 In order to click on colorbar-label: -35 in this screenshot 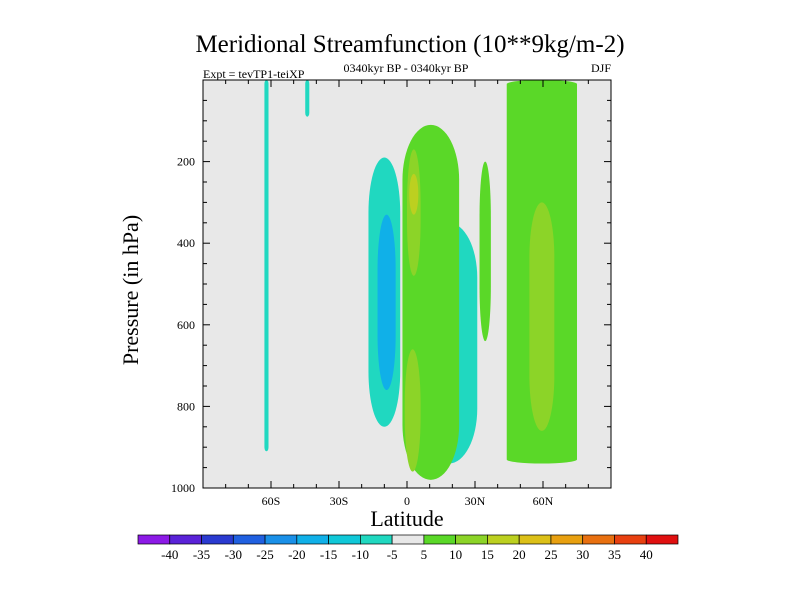, I will do `click(201, 554)`.